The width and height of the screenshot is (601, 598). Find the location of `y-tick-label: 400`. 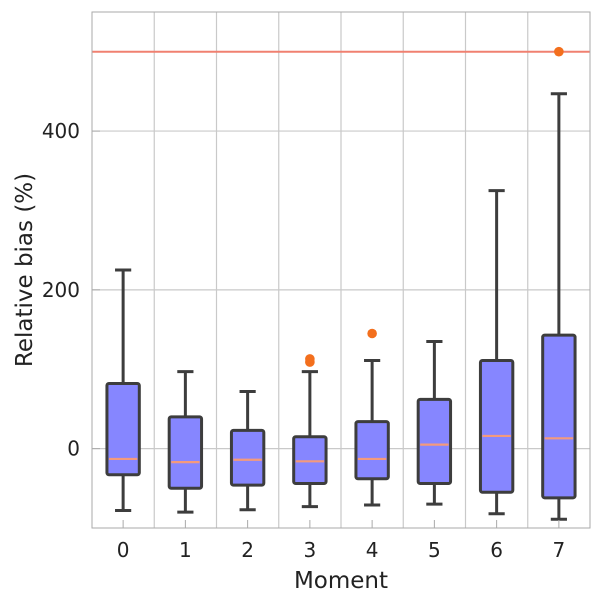

y-tick-label: 400 is located at coordinates (61, 131).